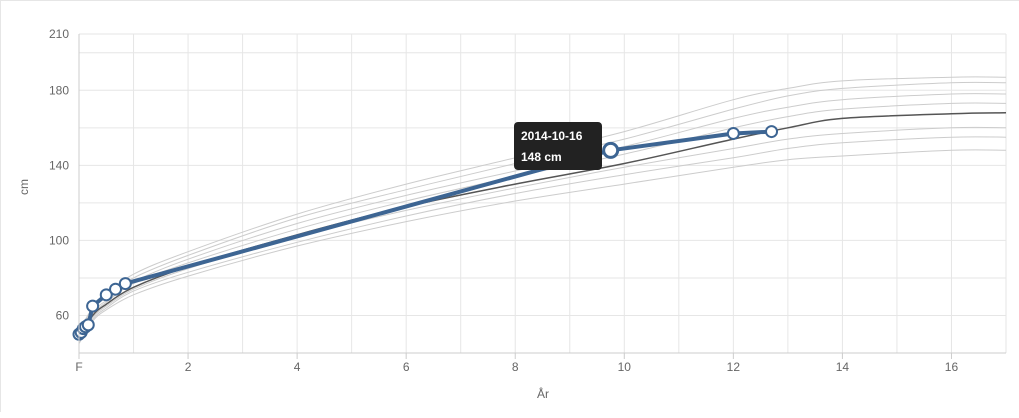 The height and width of the screenshot is (418, 1019). I want to click on y-tick-label: 60, so click(63, 315).